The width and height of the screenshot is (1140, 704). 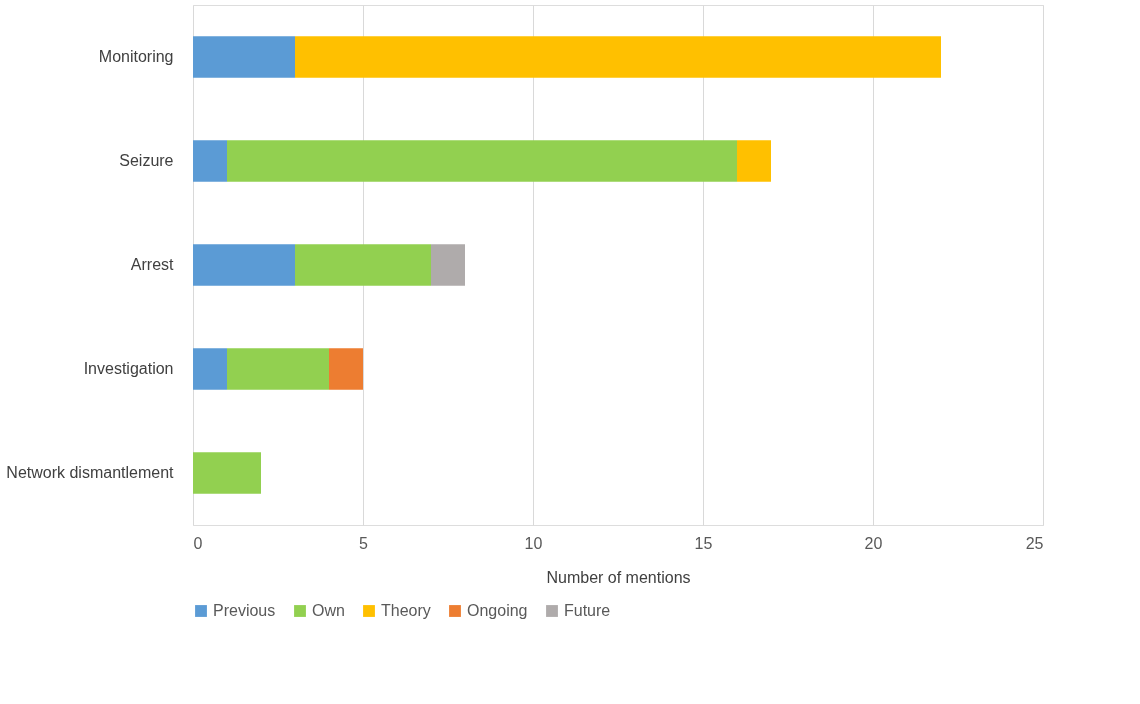 I want to click on x-tick-label: 20, so click(x=873, y=543).